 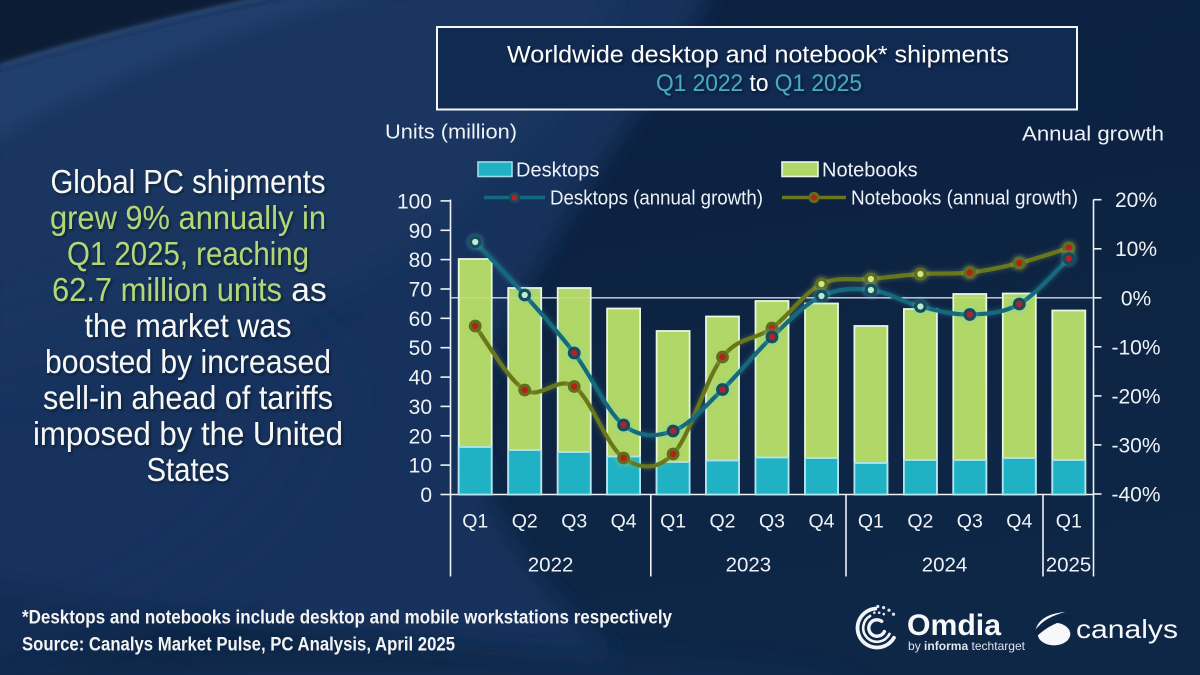 I want to click on svg-text: -10%, so click(x=1135, y=347).